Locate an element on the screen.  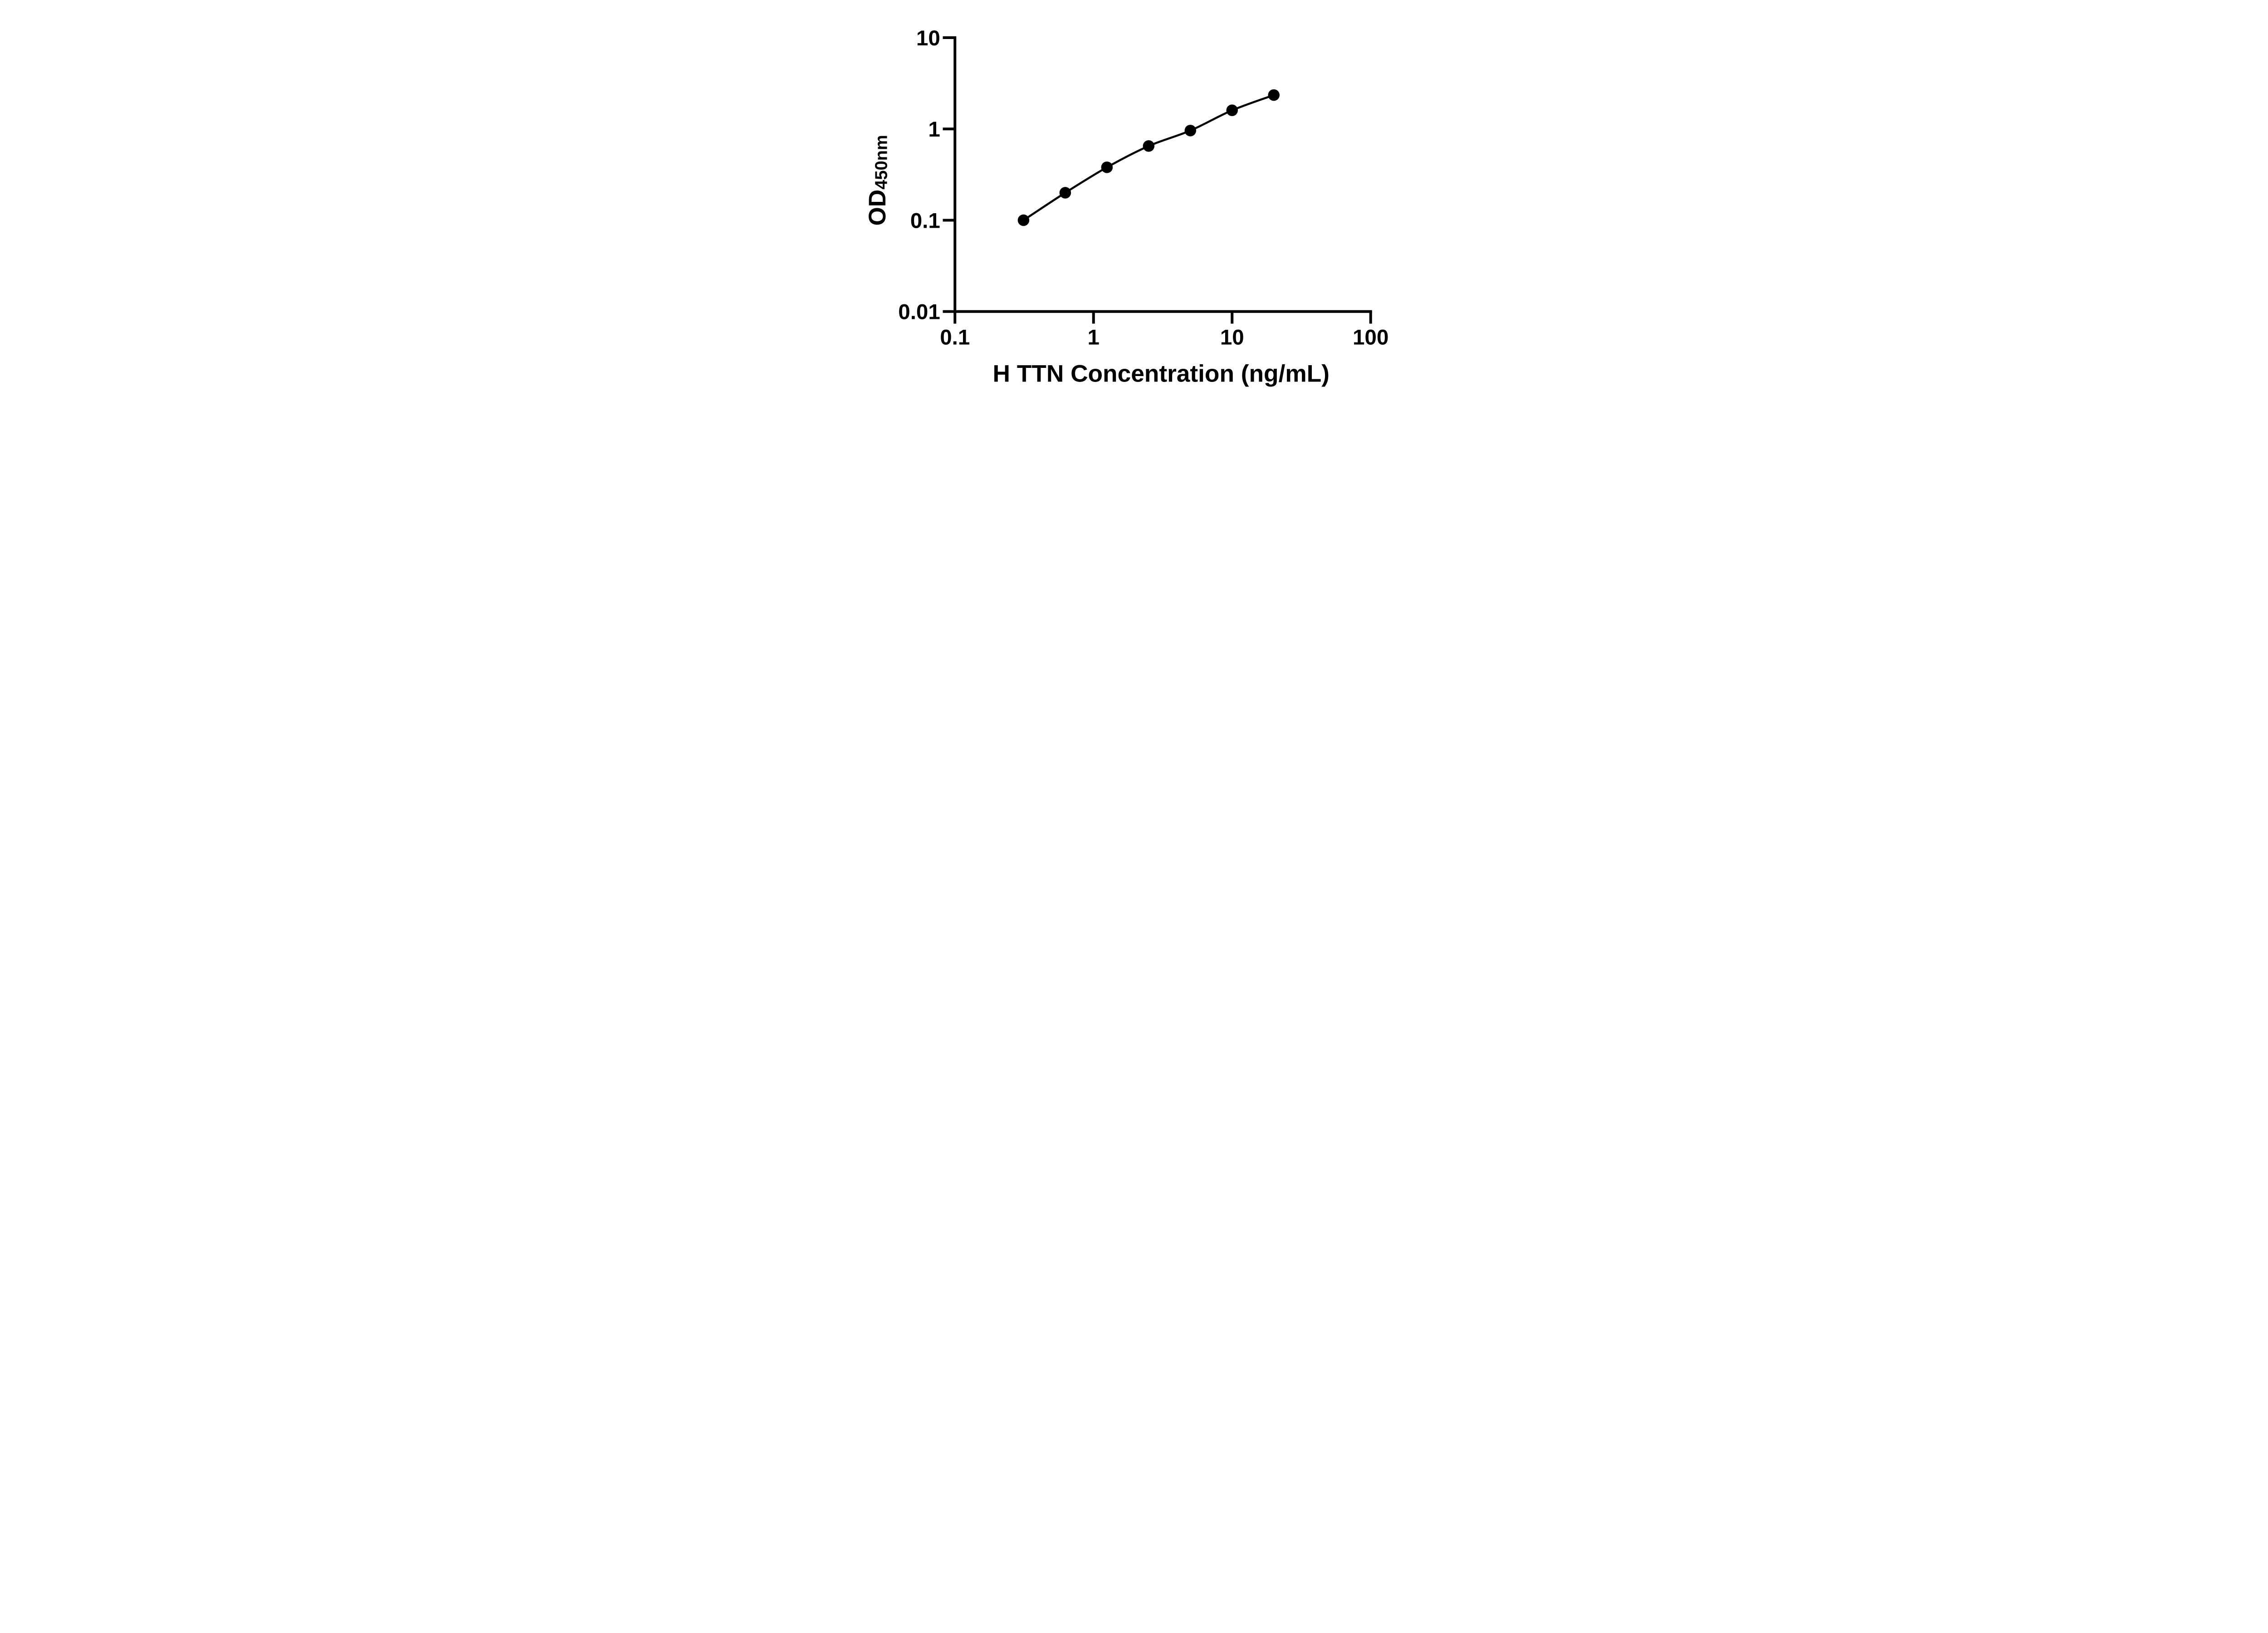
y-tick-label: 0.01 is located at coordinates (919, 312).